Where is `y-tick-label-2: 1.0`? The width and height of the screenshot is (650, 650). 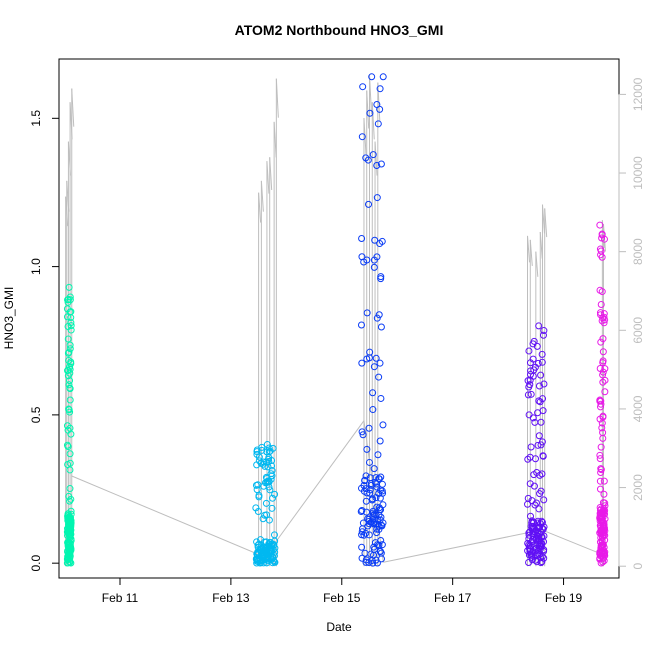
y-tick-label-2: 1.0 is located at coordinates (36, 266).